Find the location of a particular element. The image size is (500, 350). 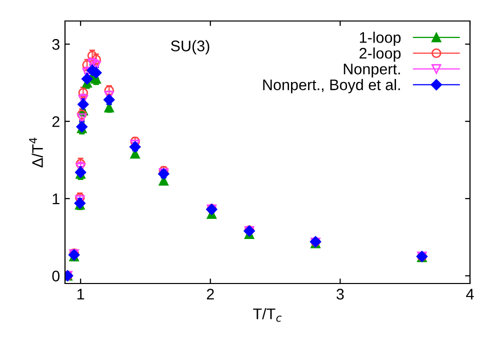

legend-label: 1-loop is located at coordinates (380, 39).